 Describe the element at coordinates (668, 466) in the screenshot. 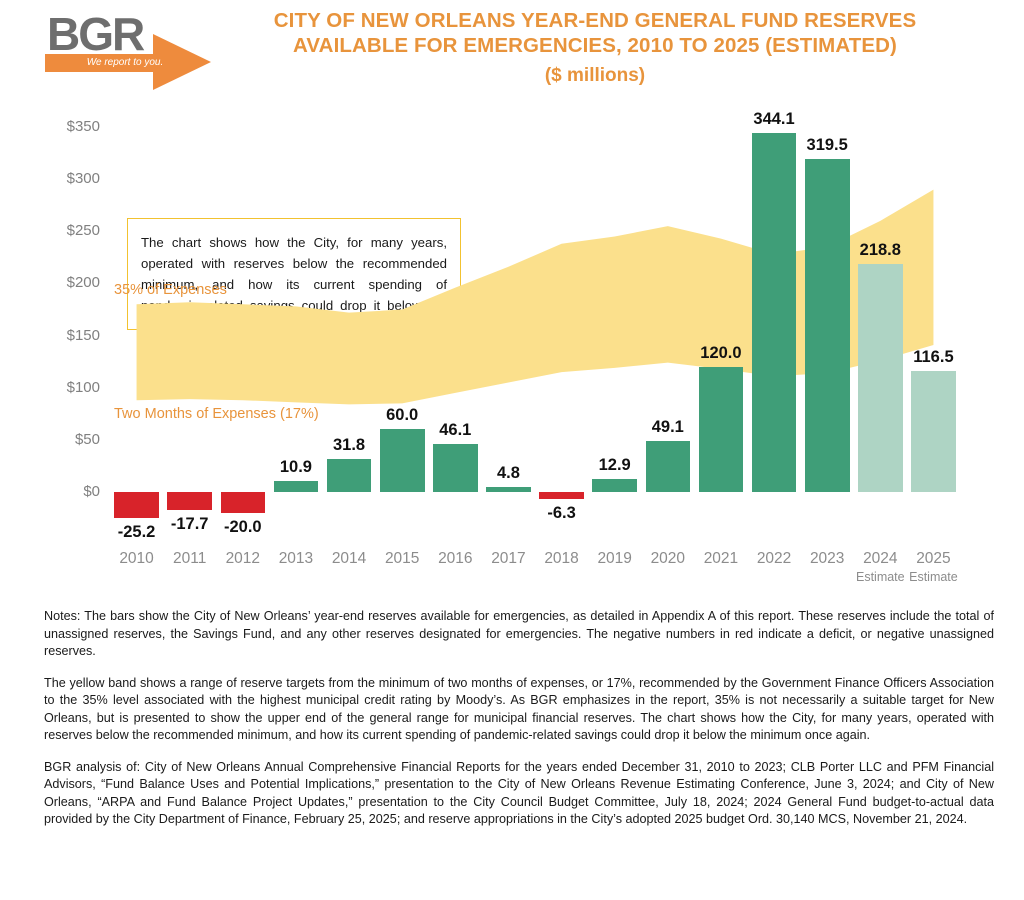

I see `bar-2020` at that location.